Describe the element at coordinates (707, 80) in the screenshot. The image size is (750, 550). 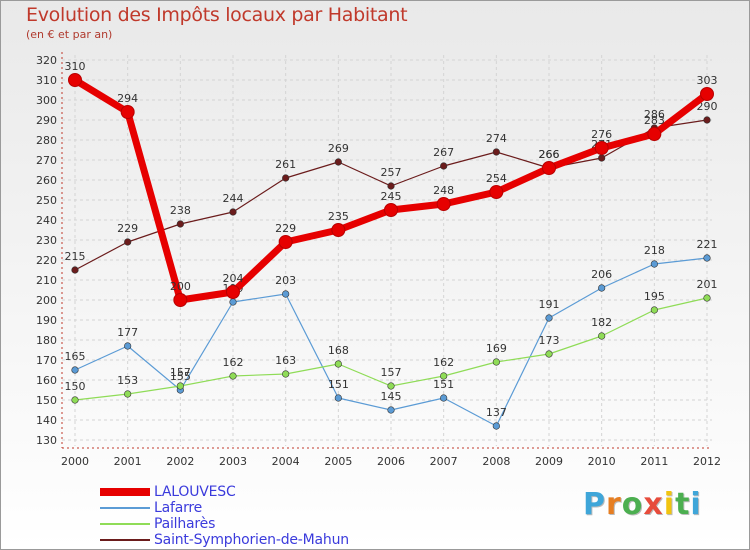
I see `data-label: 303` at that location.